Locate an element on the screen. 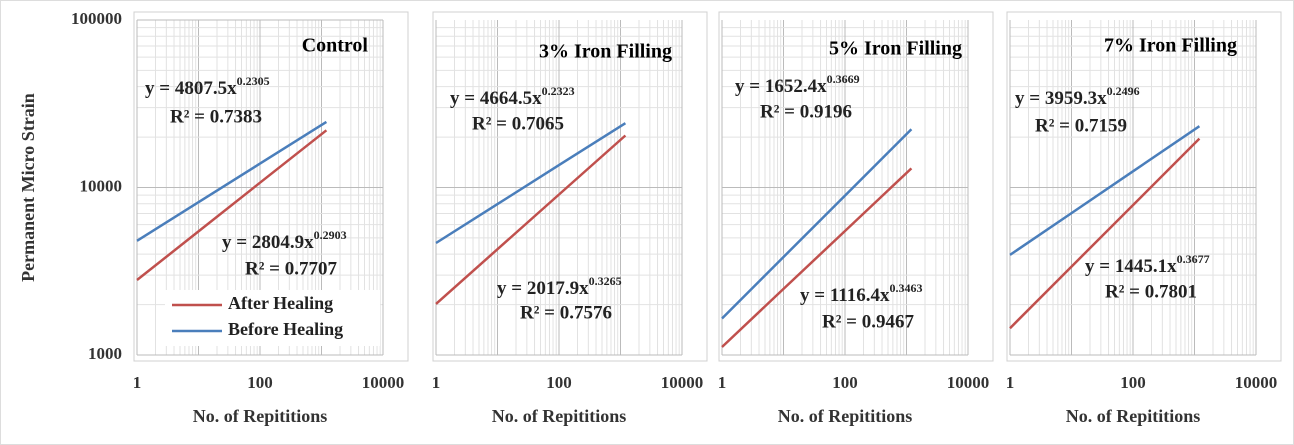 Image resolution: width=1294 pixels, height=445 pixels. equation-exponent: 0.2496 is located at coordinates (1123, 91).